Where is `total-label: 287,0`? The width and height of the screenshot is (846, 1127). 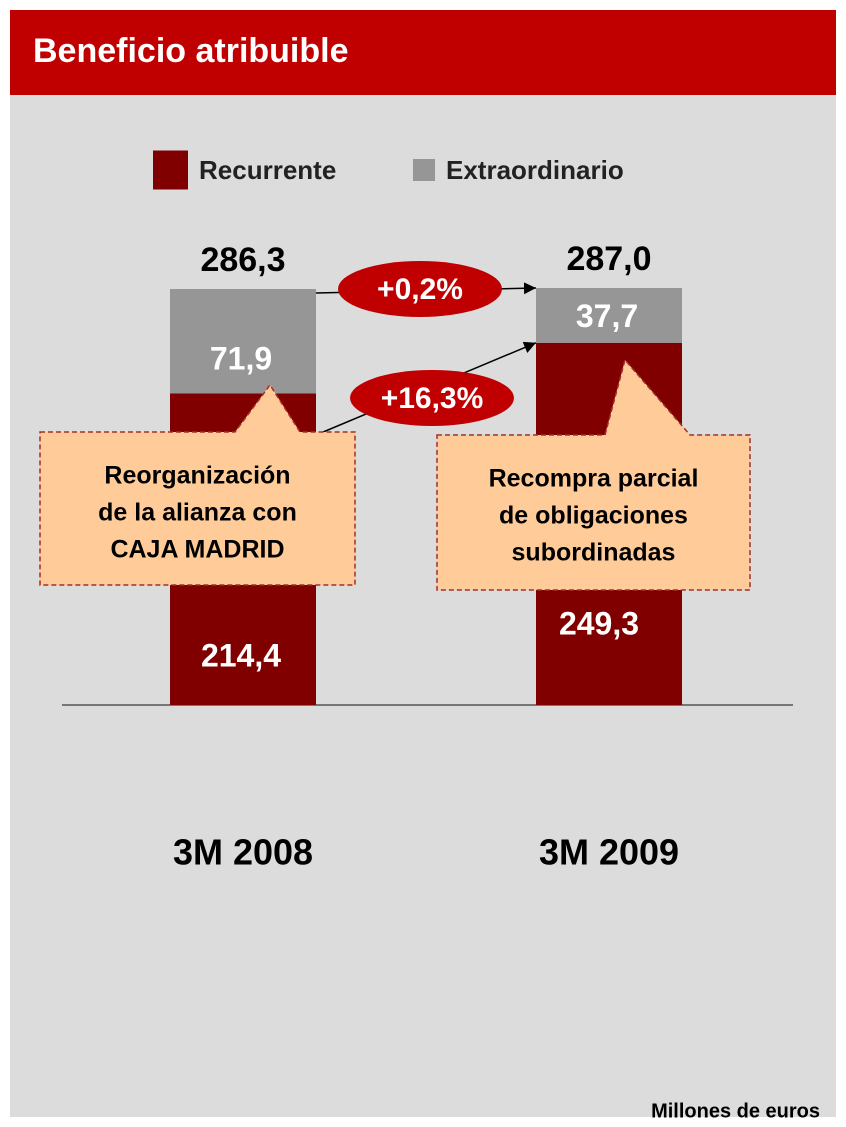 total-label: 287,0 is located at coordinates (608, 259).